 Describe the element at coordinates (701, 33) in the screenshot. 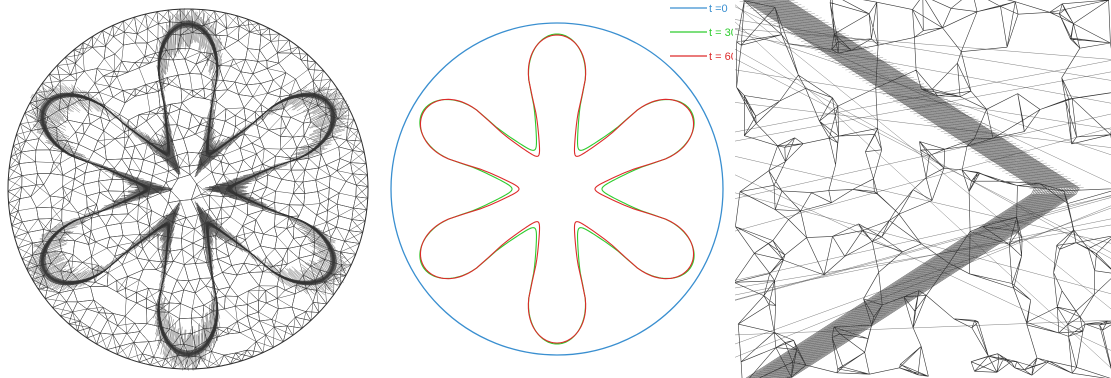

I see `legend: t =0 t = 30 t = 60` at that location.